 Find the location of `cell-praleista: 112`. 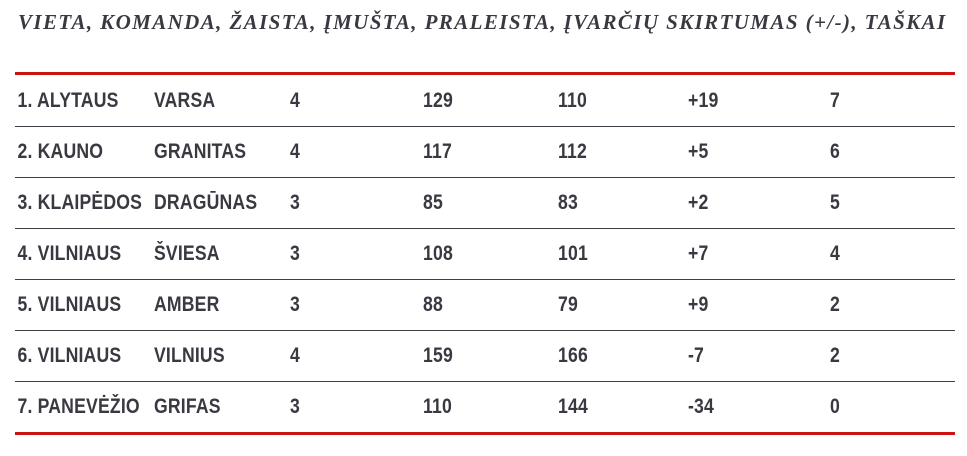

cell-praleista: 112 is located at coordinates (572, 151).